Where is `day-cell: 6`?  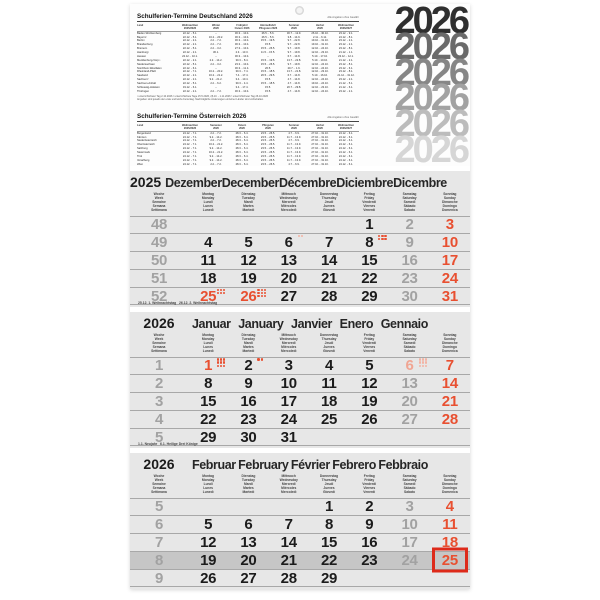 day-cell: 6 is located at coordinates (409, 365).